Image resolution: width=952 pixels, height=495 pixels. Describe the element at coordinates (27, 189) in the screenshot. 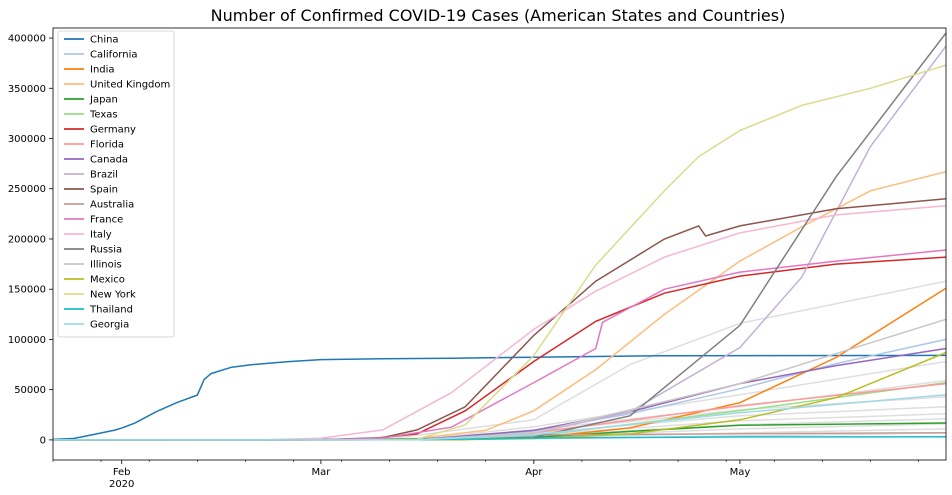

I see `y-tick-label: 250000` at that location.